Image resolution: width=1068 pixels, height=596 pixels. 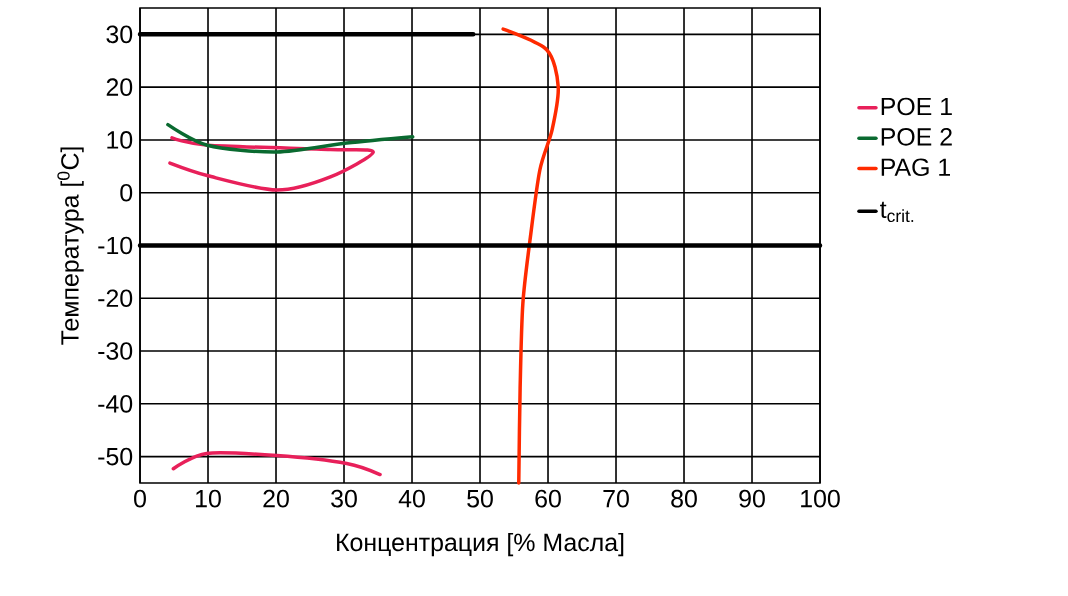 What do you see at coordinates (916, 106) in the screenshot?
I see `legend-label: POE 1` at bounding box center [916, 106].